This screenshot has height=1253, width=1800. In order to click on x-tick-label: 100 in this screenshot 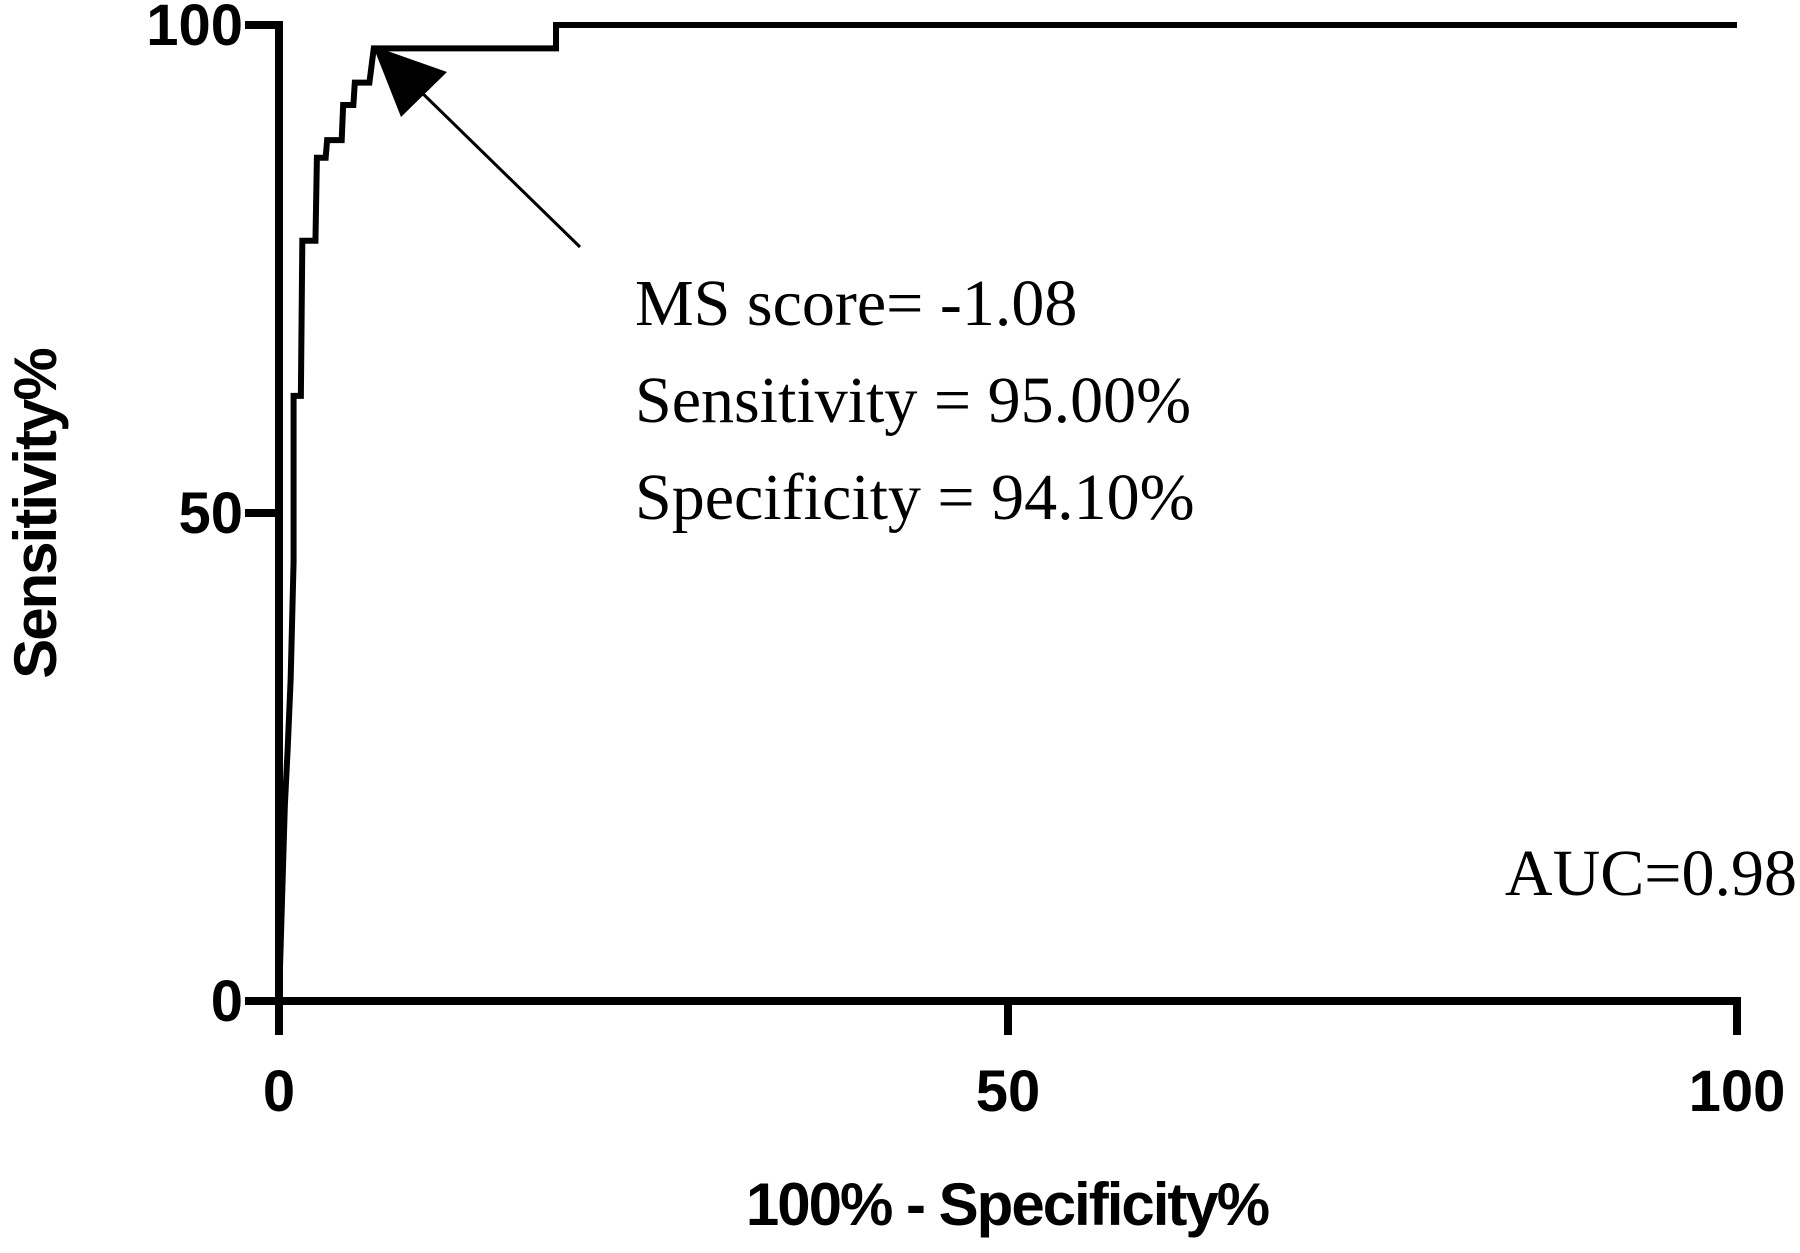, I will do `click(1737, 1091)`.